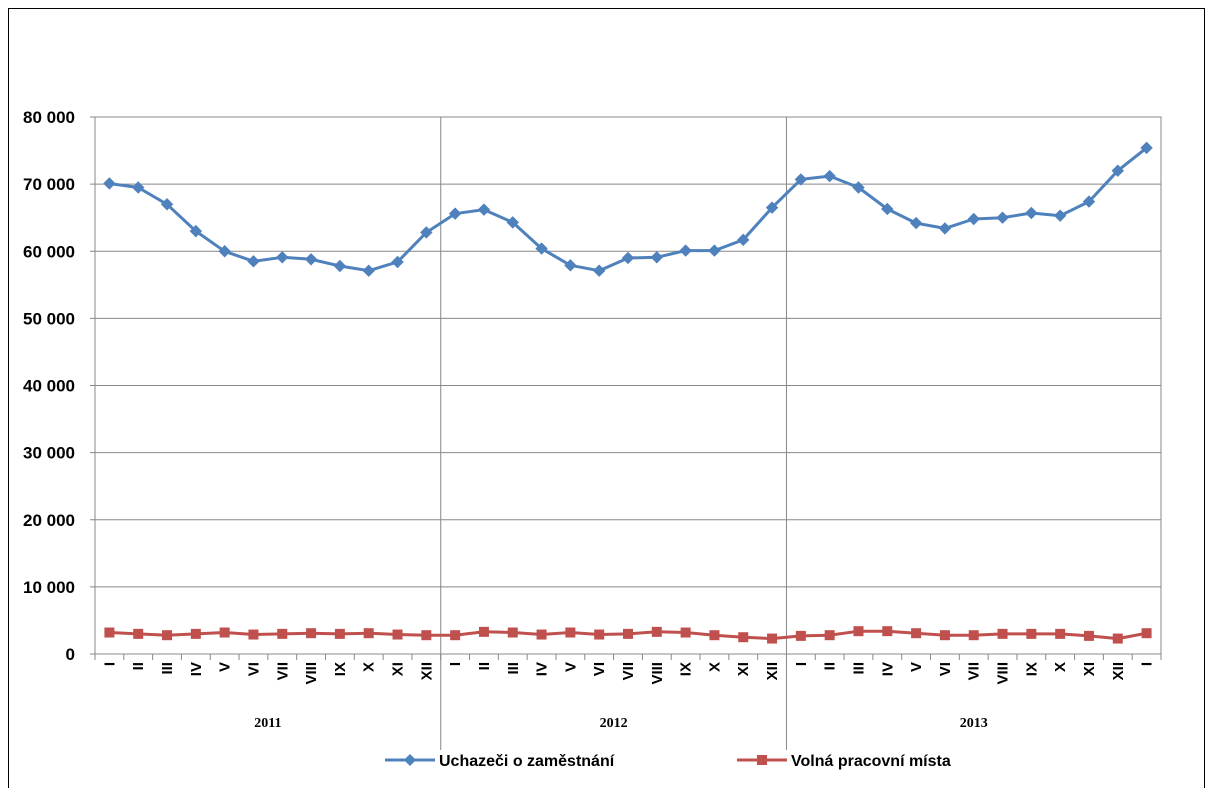 Image resolution: width=1206 pixels, height=788 pixels. I want to click on y-tick-label: 70 000, so click(49, 184).